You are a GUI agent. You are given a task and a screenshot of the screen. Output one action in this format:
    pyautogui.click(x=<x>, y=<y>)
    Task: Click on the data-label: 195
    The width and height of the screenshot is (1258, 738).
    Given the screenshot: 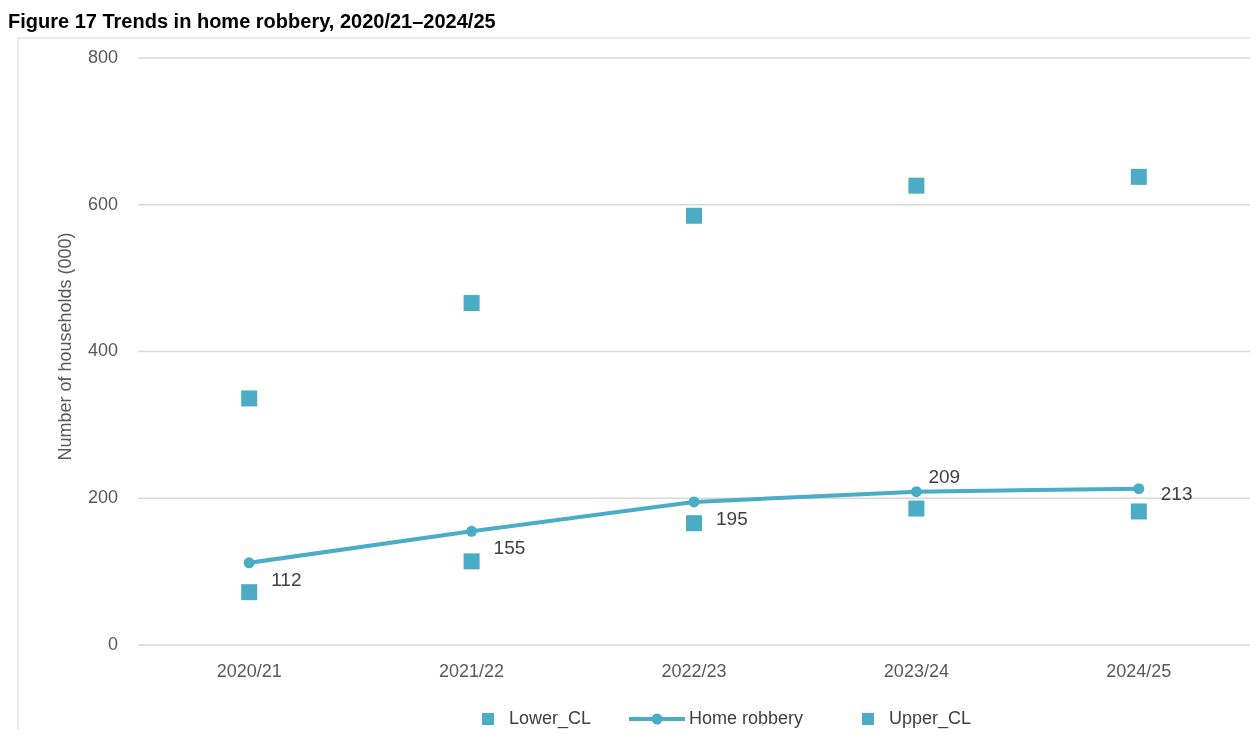 What is the action you would take?
    pyautogui.click(x=732, y=518)
    